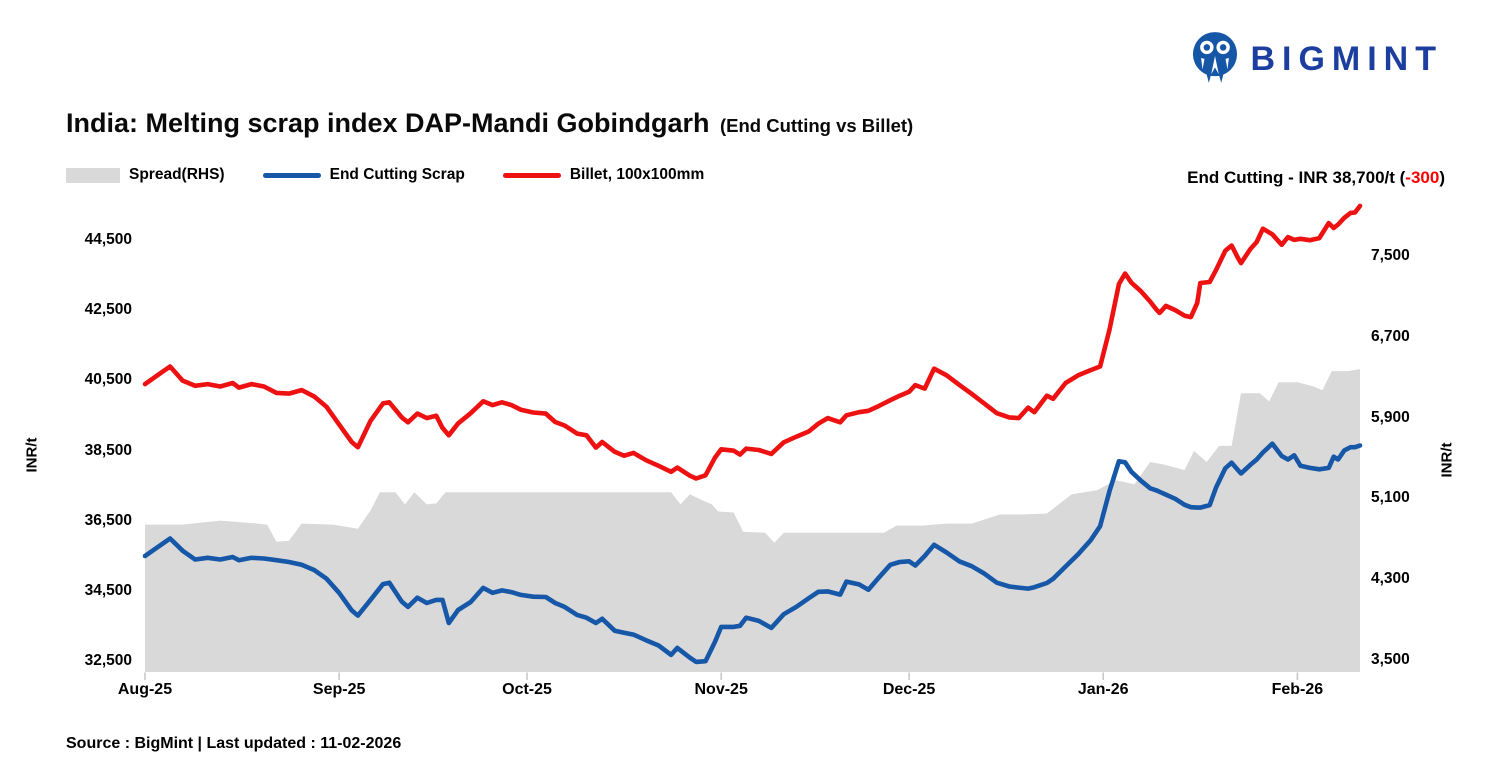 The width and height of the screenshot is (1489, 776). What do you see at coordinates (108, 450) in the screenshot?
I see `tick-left-label: 38,500` at bounding box center [108, 450].